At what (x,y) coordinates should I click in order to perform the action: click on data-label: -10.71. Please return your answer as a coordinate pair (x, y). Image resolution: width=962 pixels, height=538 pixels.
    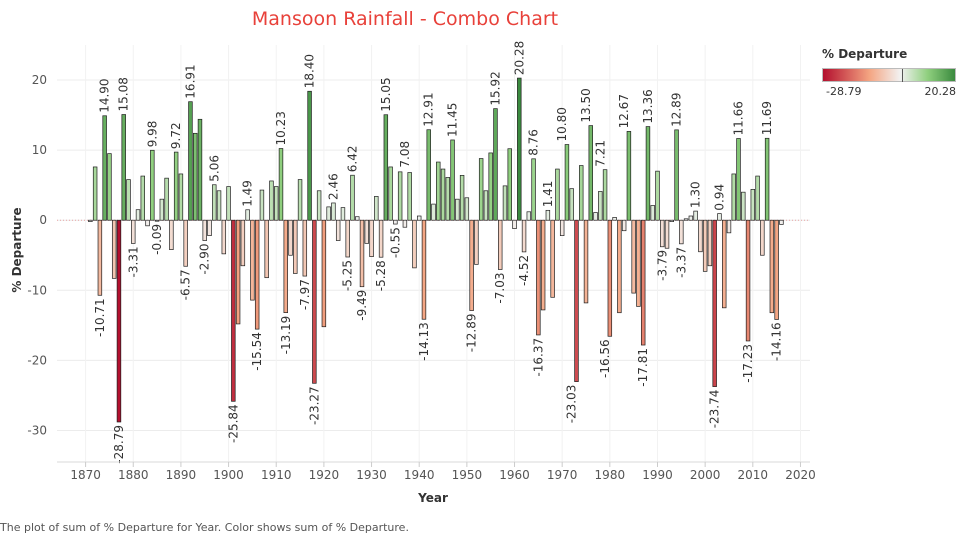
    Looking at the image, I should click on (100, 317).